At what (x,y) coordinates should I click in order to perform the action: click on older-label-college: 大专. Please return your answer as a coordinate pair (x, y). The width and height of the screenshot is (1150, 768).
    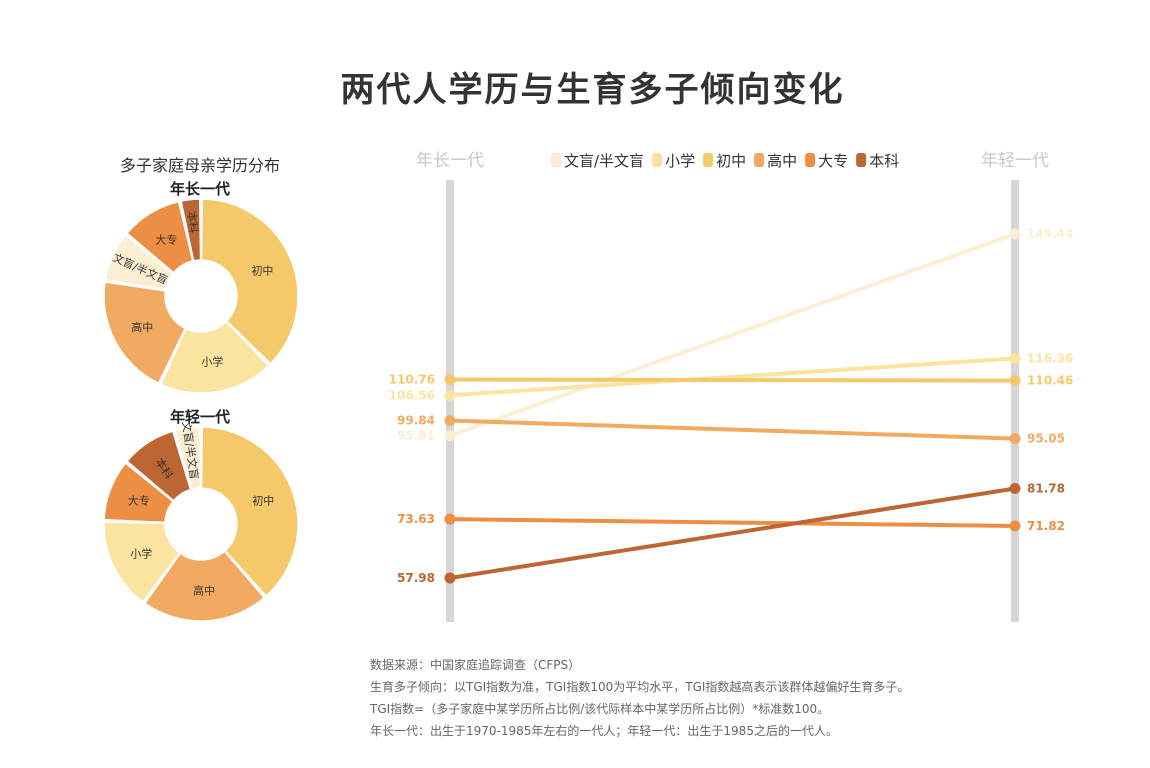
    Looking at the image, I should click on (166, 239).